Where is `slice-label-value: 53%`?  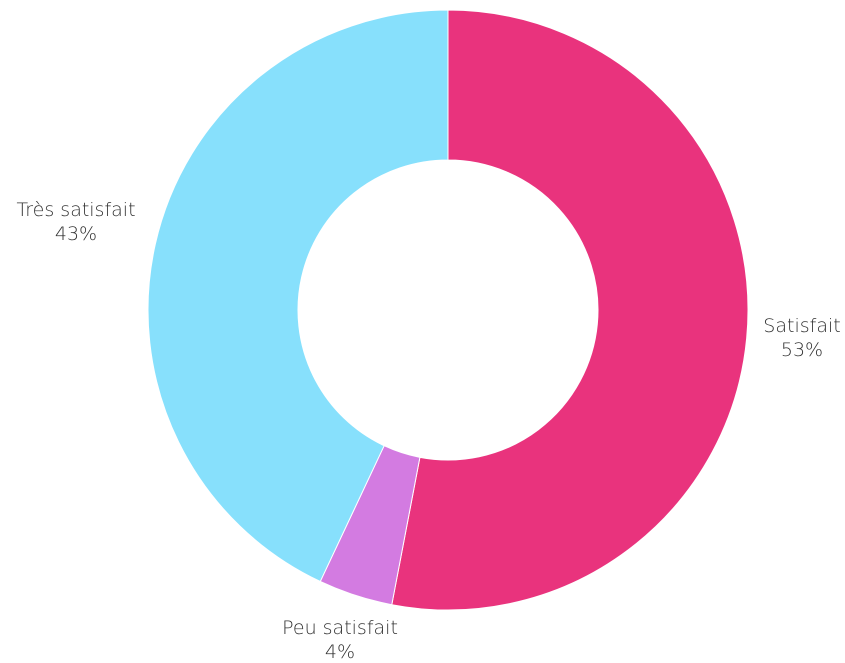 slice-label-value: 53% is located at coordinates (802, 350).